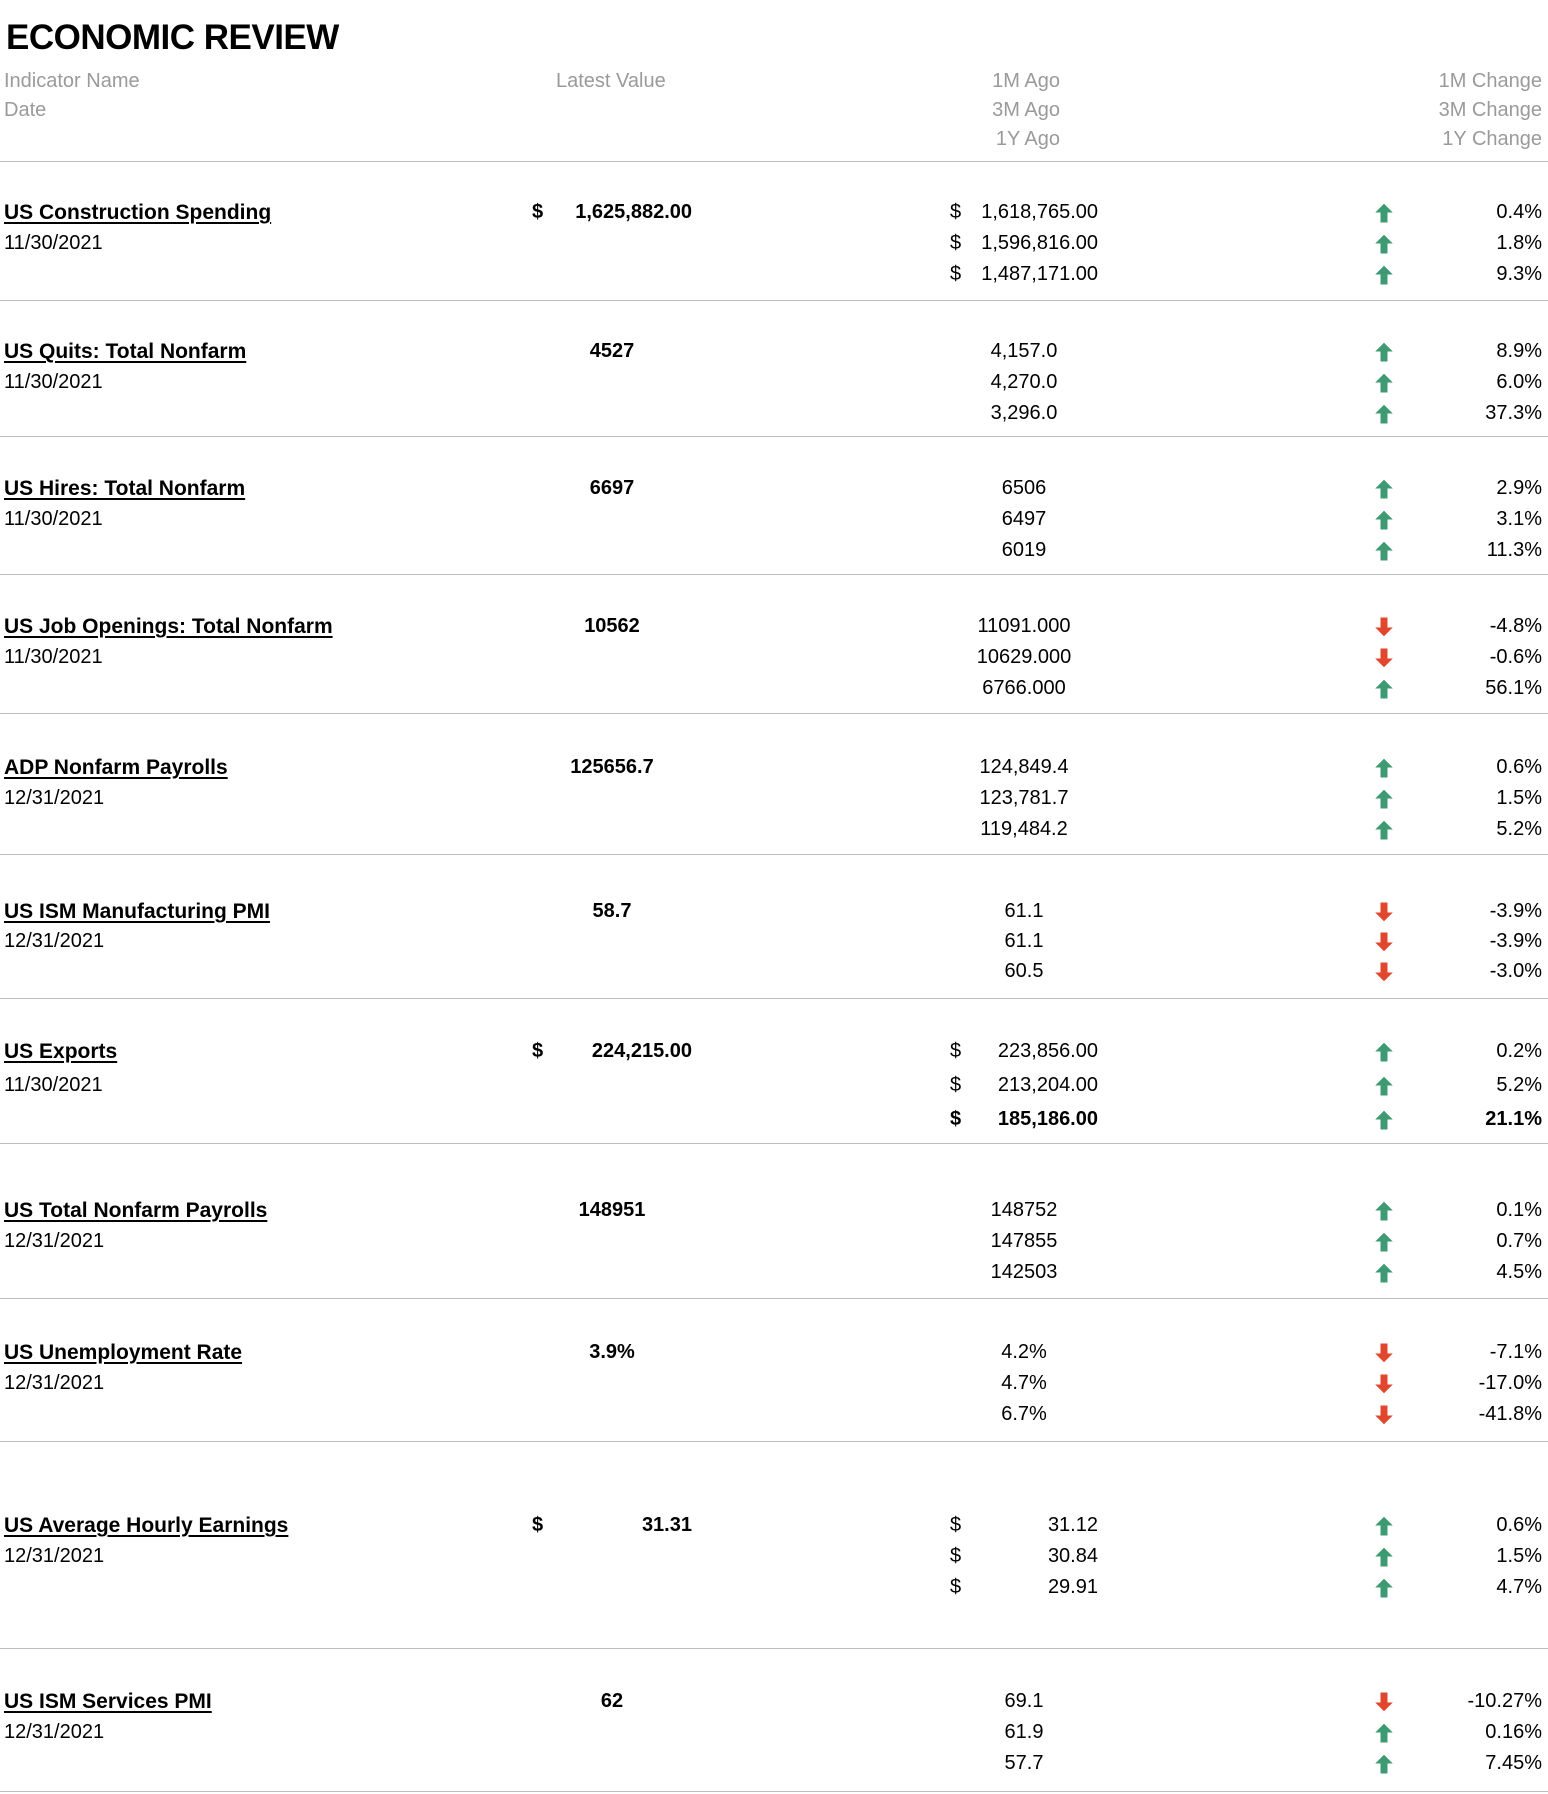  Describe the element at coordinates (774, 519) in the screenshot. I see `indicator-line: 11/30/2021 6497 3.1%` at that location.